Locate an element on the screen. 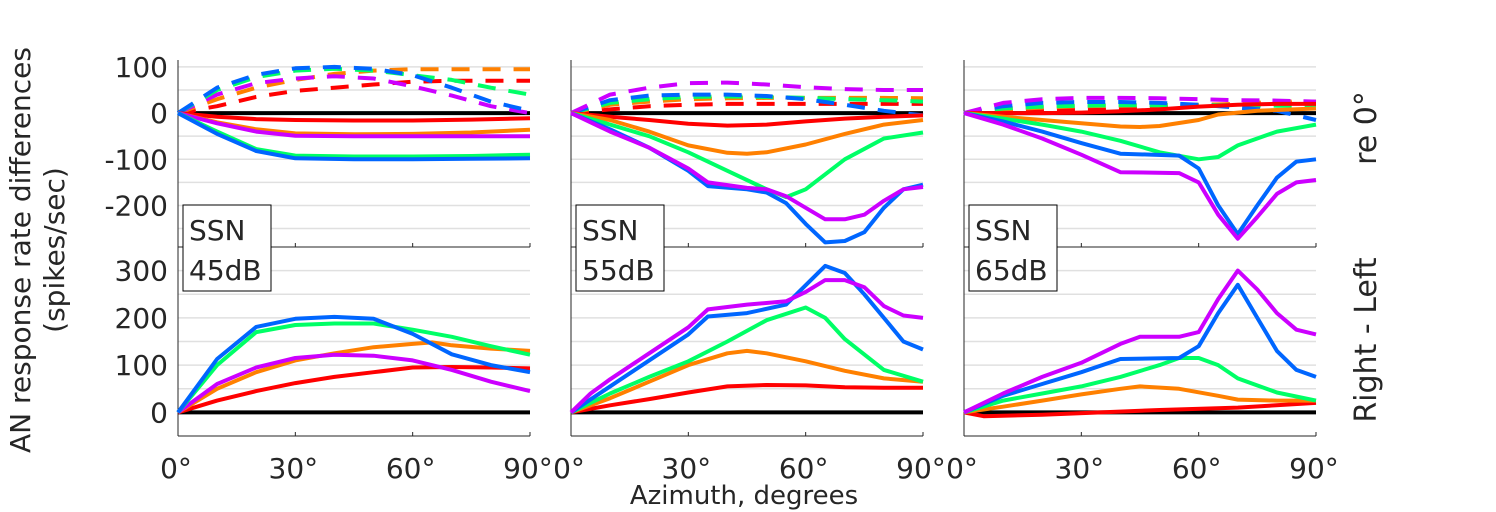 This screenshot has height=512, width=1496. legend-level: 65dB is located at coordinates (1011, 270).